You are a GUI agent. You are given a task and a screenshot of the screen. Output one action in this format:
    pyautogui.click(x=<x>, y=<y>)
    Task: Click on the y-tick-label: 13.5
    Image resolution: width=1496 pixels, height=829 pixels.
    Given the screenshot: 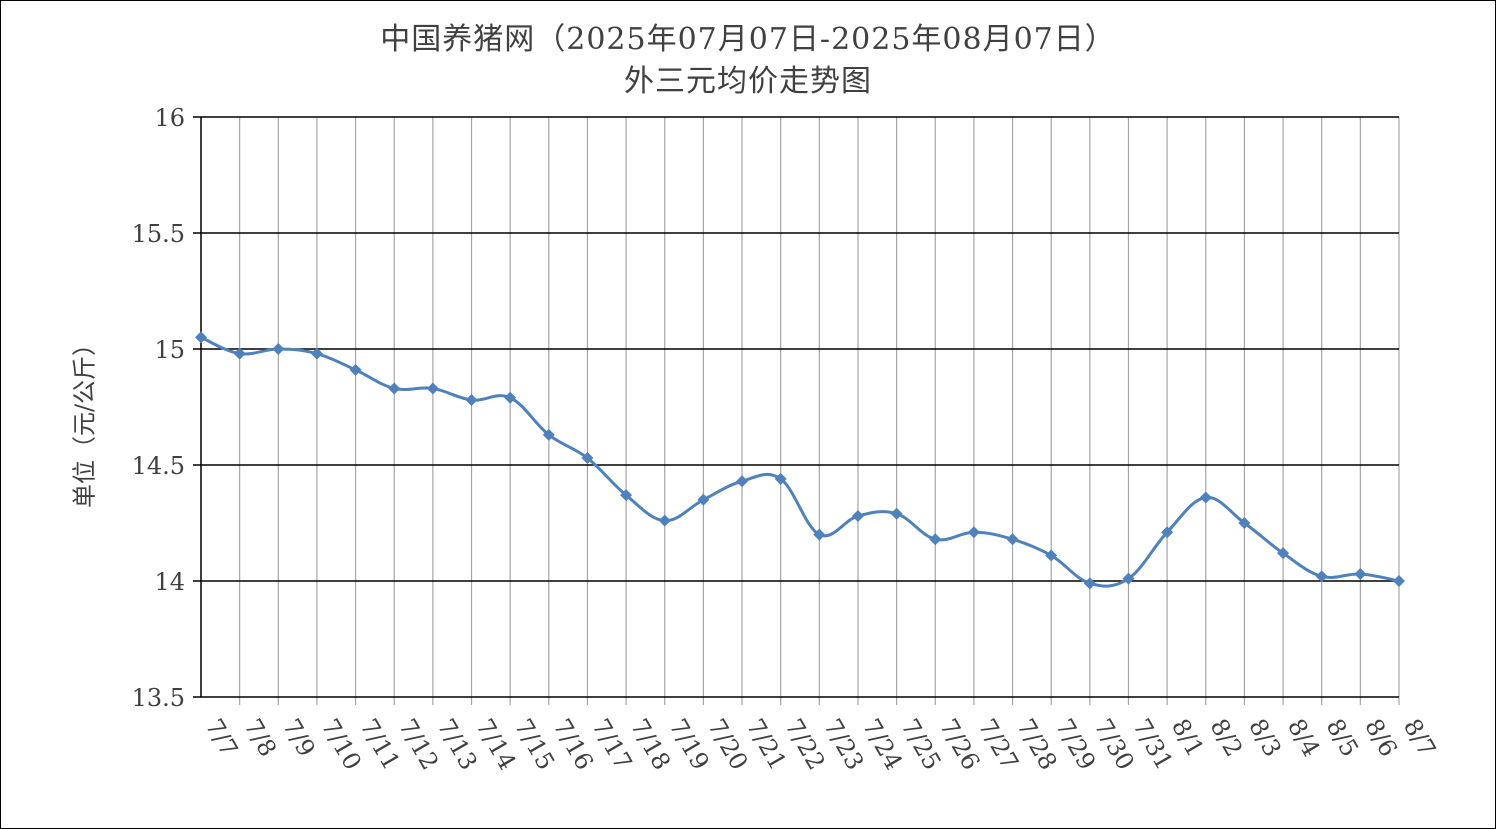 What is the action you would take?
    pyautogui.click(x=158, y=698)
    